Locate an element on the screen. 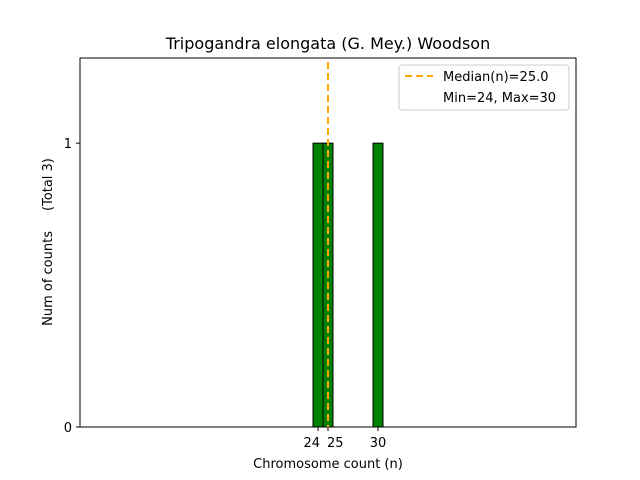  x-axis-label: Chromosome count (n) is located at coordinates (328, 464).